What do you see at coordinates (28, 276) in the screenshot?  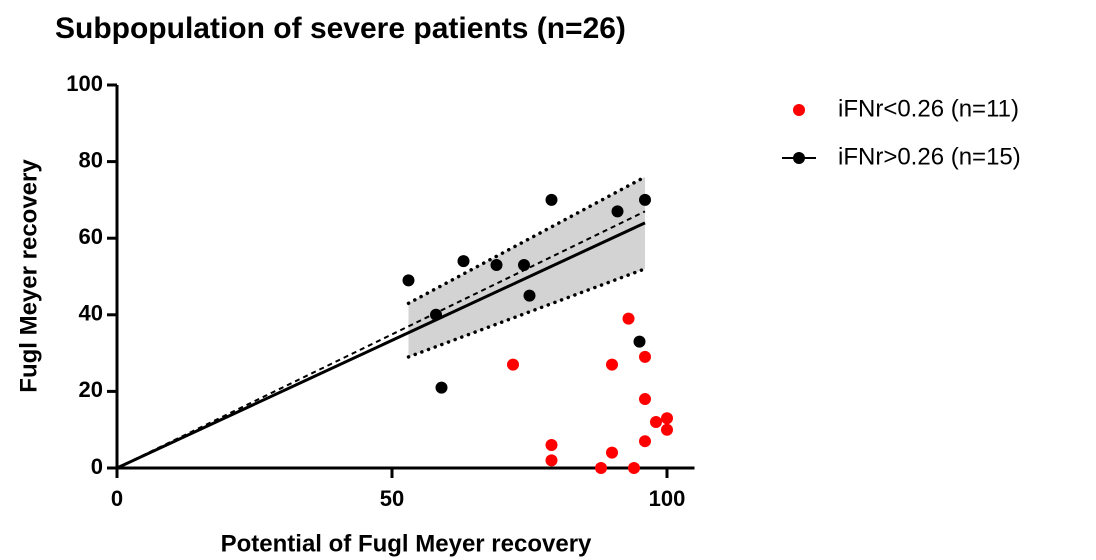 I see `y-axis-title: Fugl Meyer recovery` at bounding box center [28, 276].